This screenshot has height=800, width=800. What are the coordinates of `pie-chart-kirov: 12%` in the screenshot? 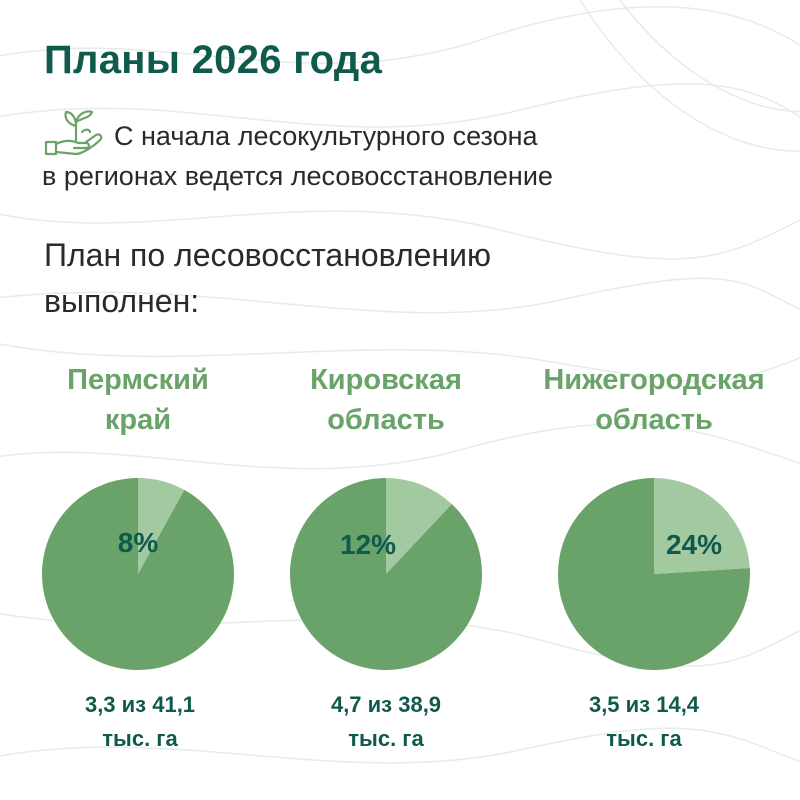 It's located at (386, 574).